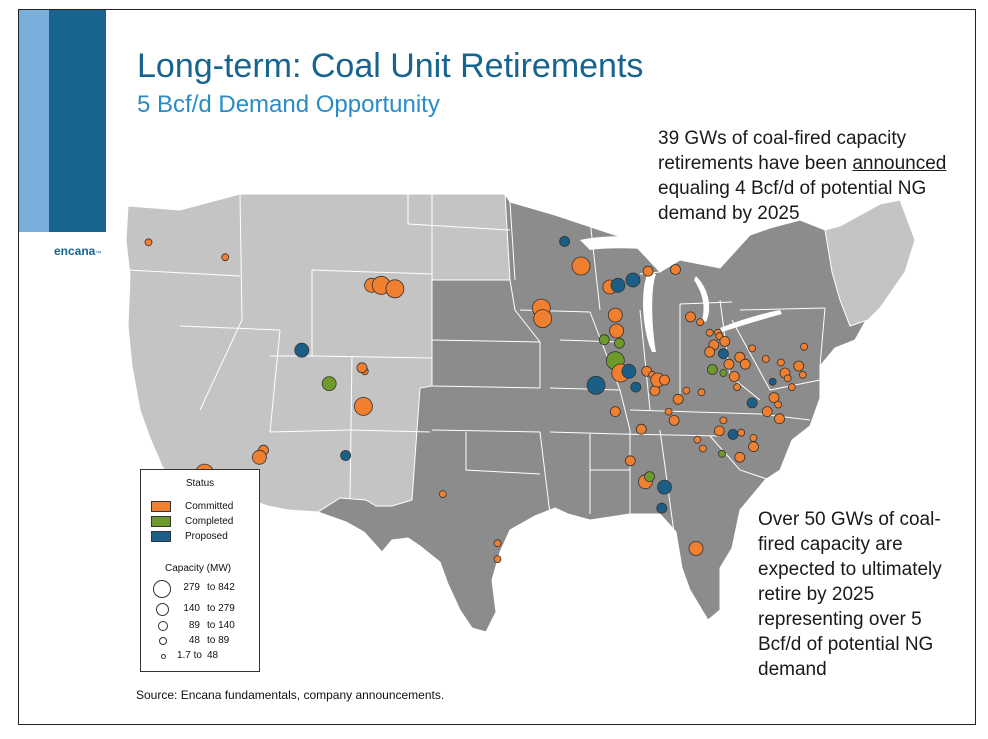  What do you see at coordinates (649, 312) in the screenshot?
I see `lake-michigan` at bounding box center [649, 312].